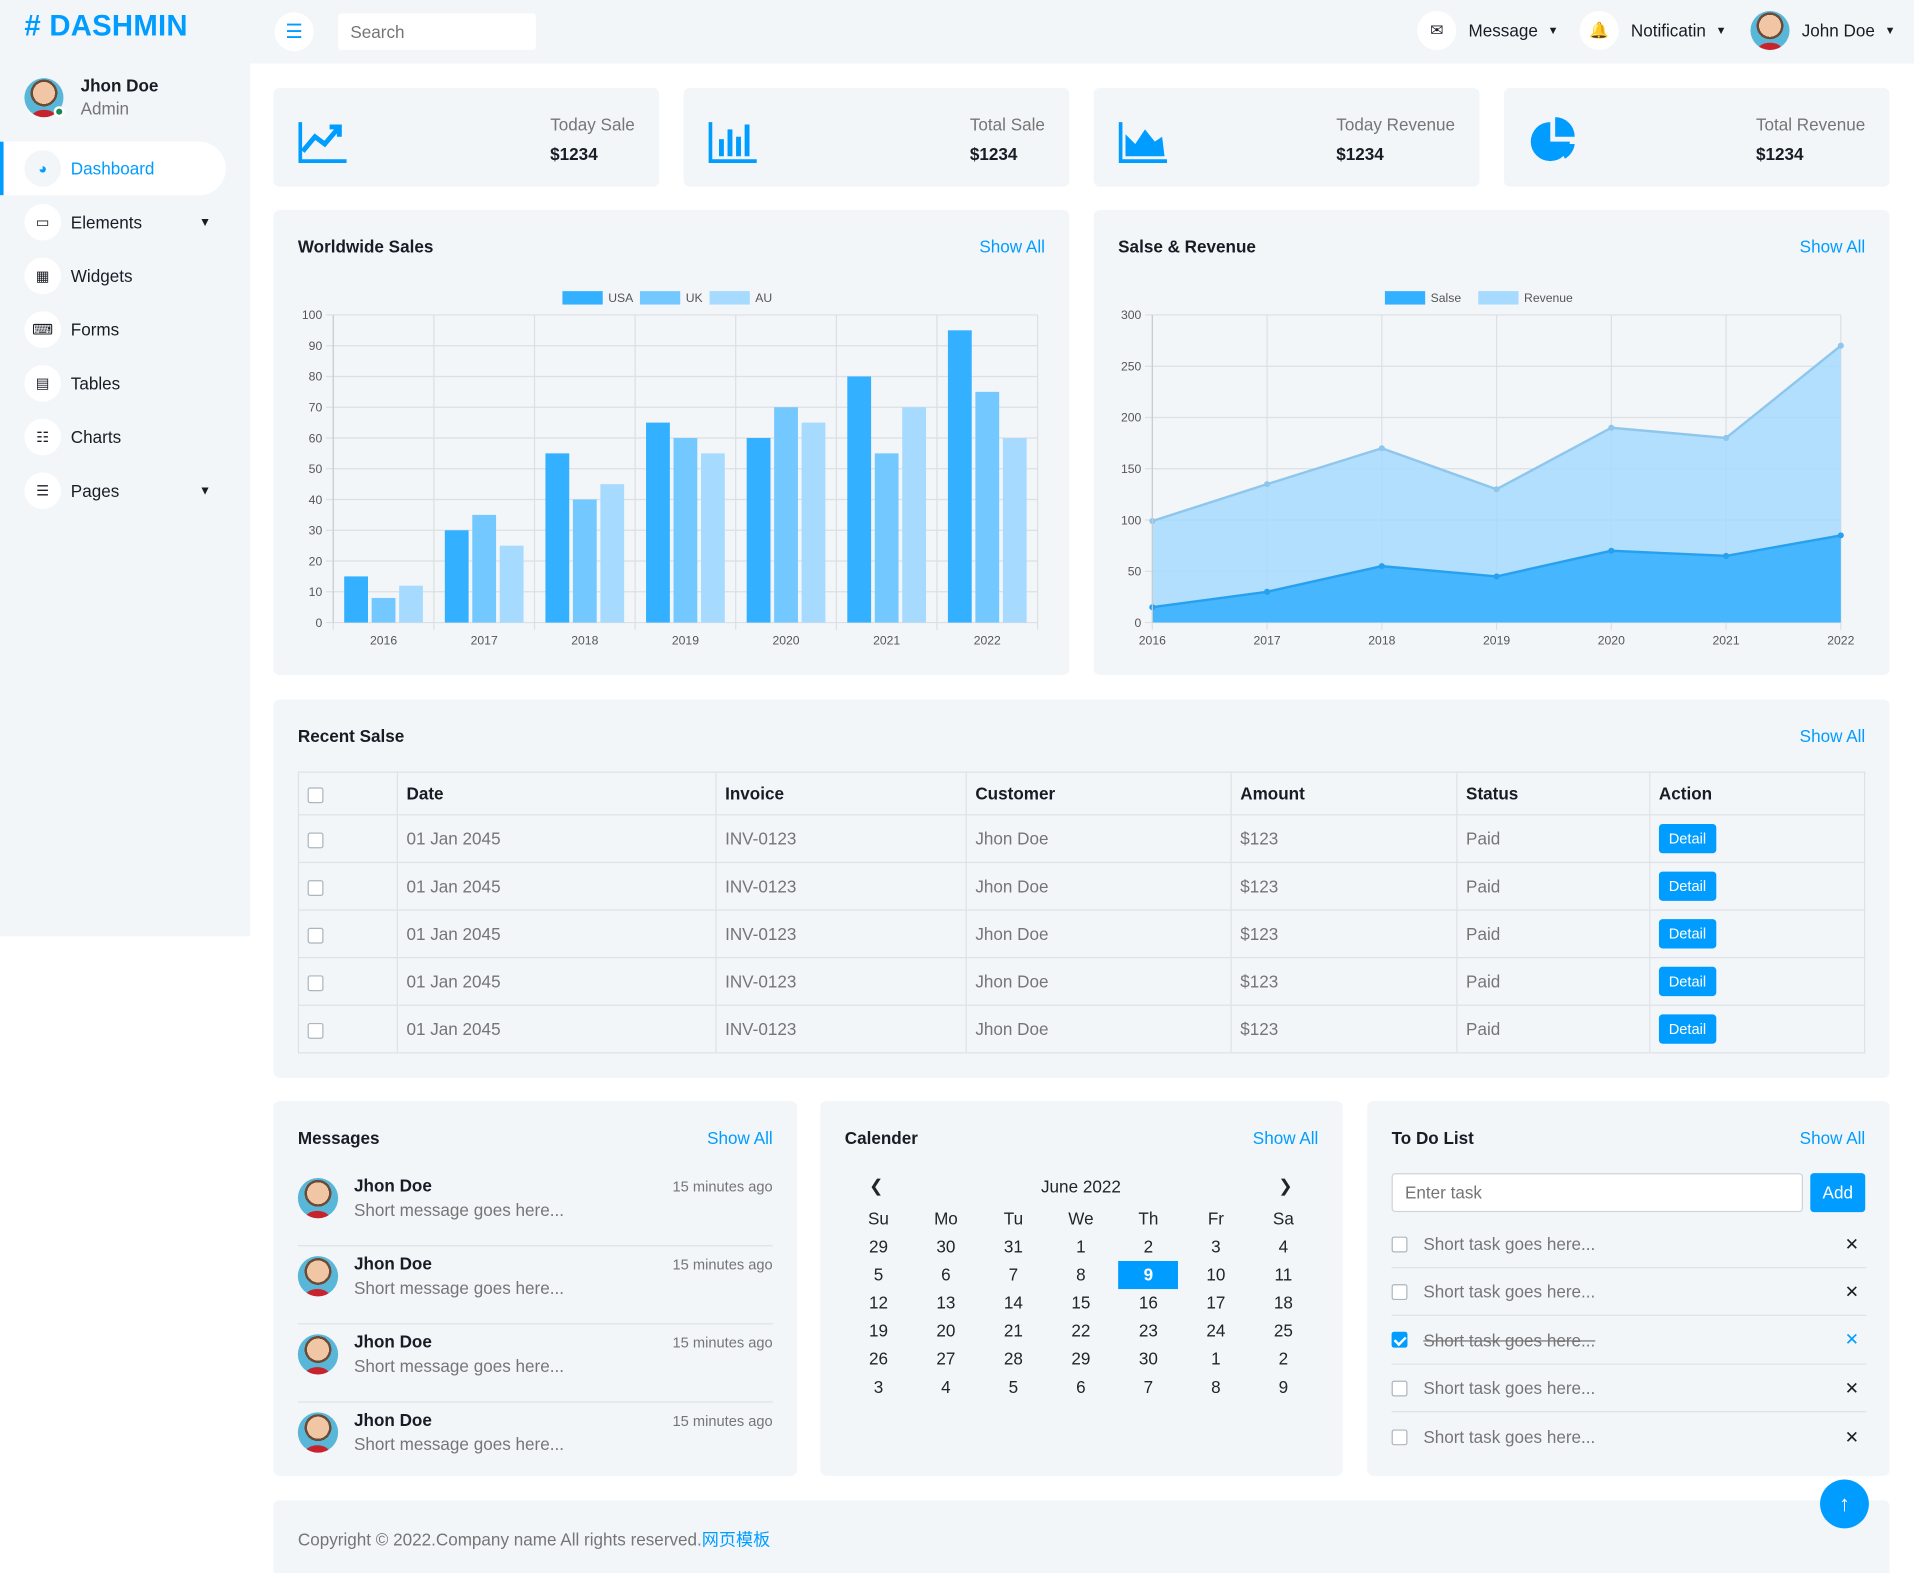  What do you see at coordinates (125, 437) in the screenshot?
I see `sidebar-item-charts: ☷ Charts` at bounding box center [125, 437].